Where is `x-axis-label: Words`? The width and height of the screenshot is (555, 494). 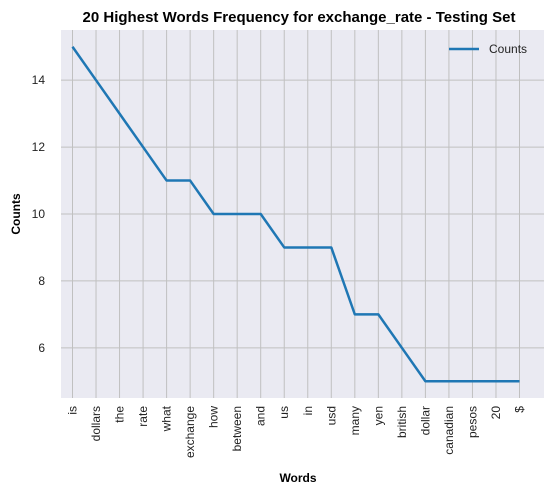
x-axis-label: Words is located at coordinates (297, 478).